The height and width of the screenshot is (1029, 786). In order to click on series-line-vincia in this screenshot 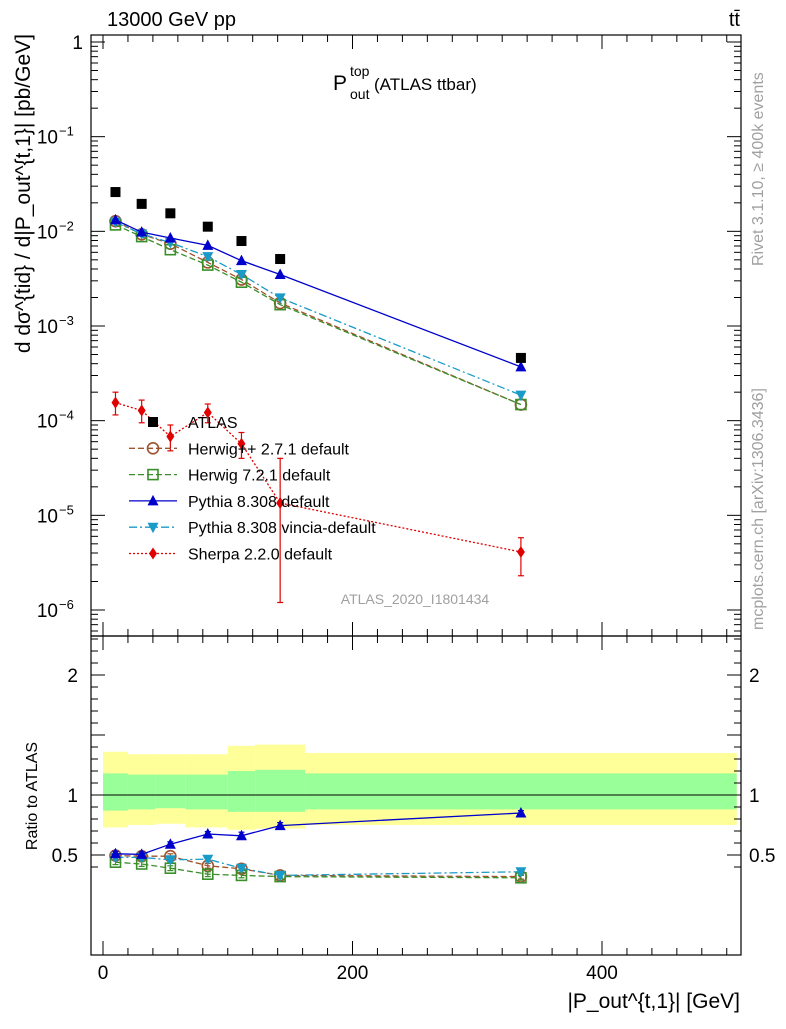, I will do `click(318, 308)`.